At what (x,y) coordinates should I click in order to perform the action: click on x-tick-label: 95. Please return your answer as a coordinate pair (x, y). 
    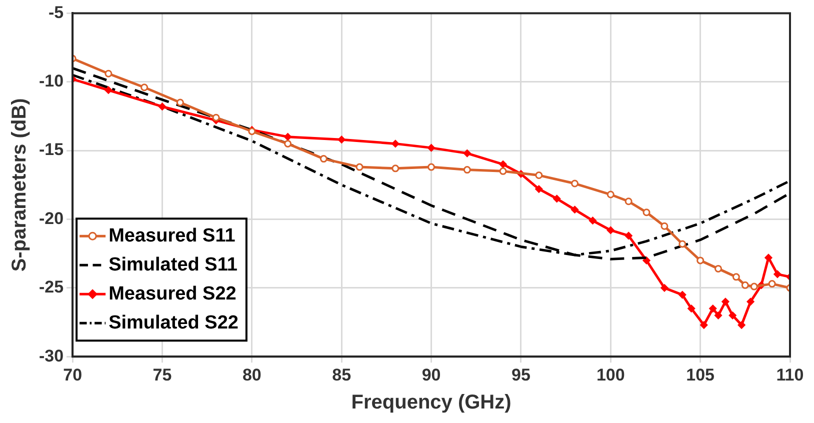
    Looking at the image, I should click on (521, 374).